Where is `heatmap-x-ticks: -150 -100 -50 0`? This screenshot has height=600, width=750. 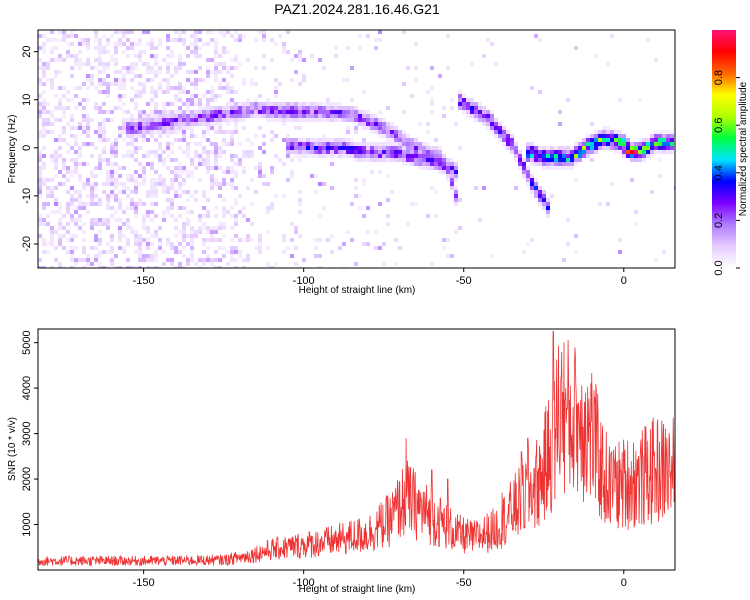 heatmap-x-ticks: -150 -100 -50 0 is located at coordinates (380, 277).